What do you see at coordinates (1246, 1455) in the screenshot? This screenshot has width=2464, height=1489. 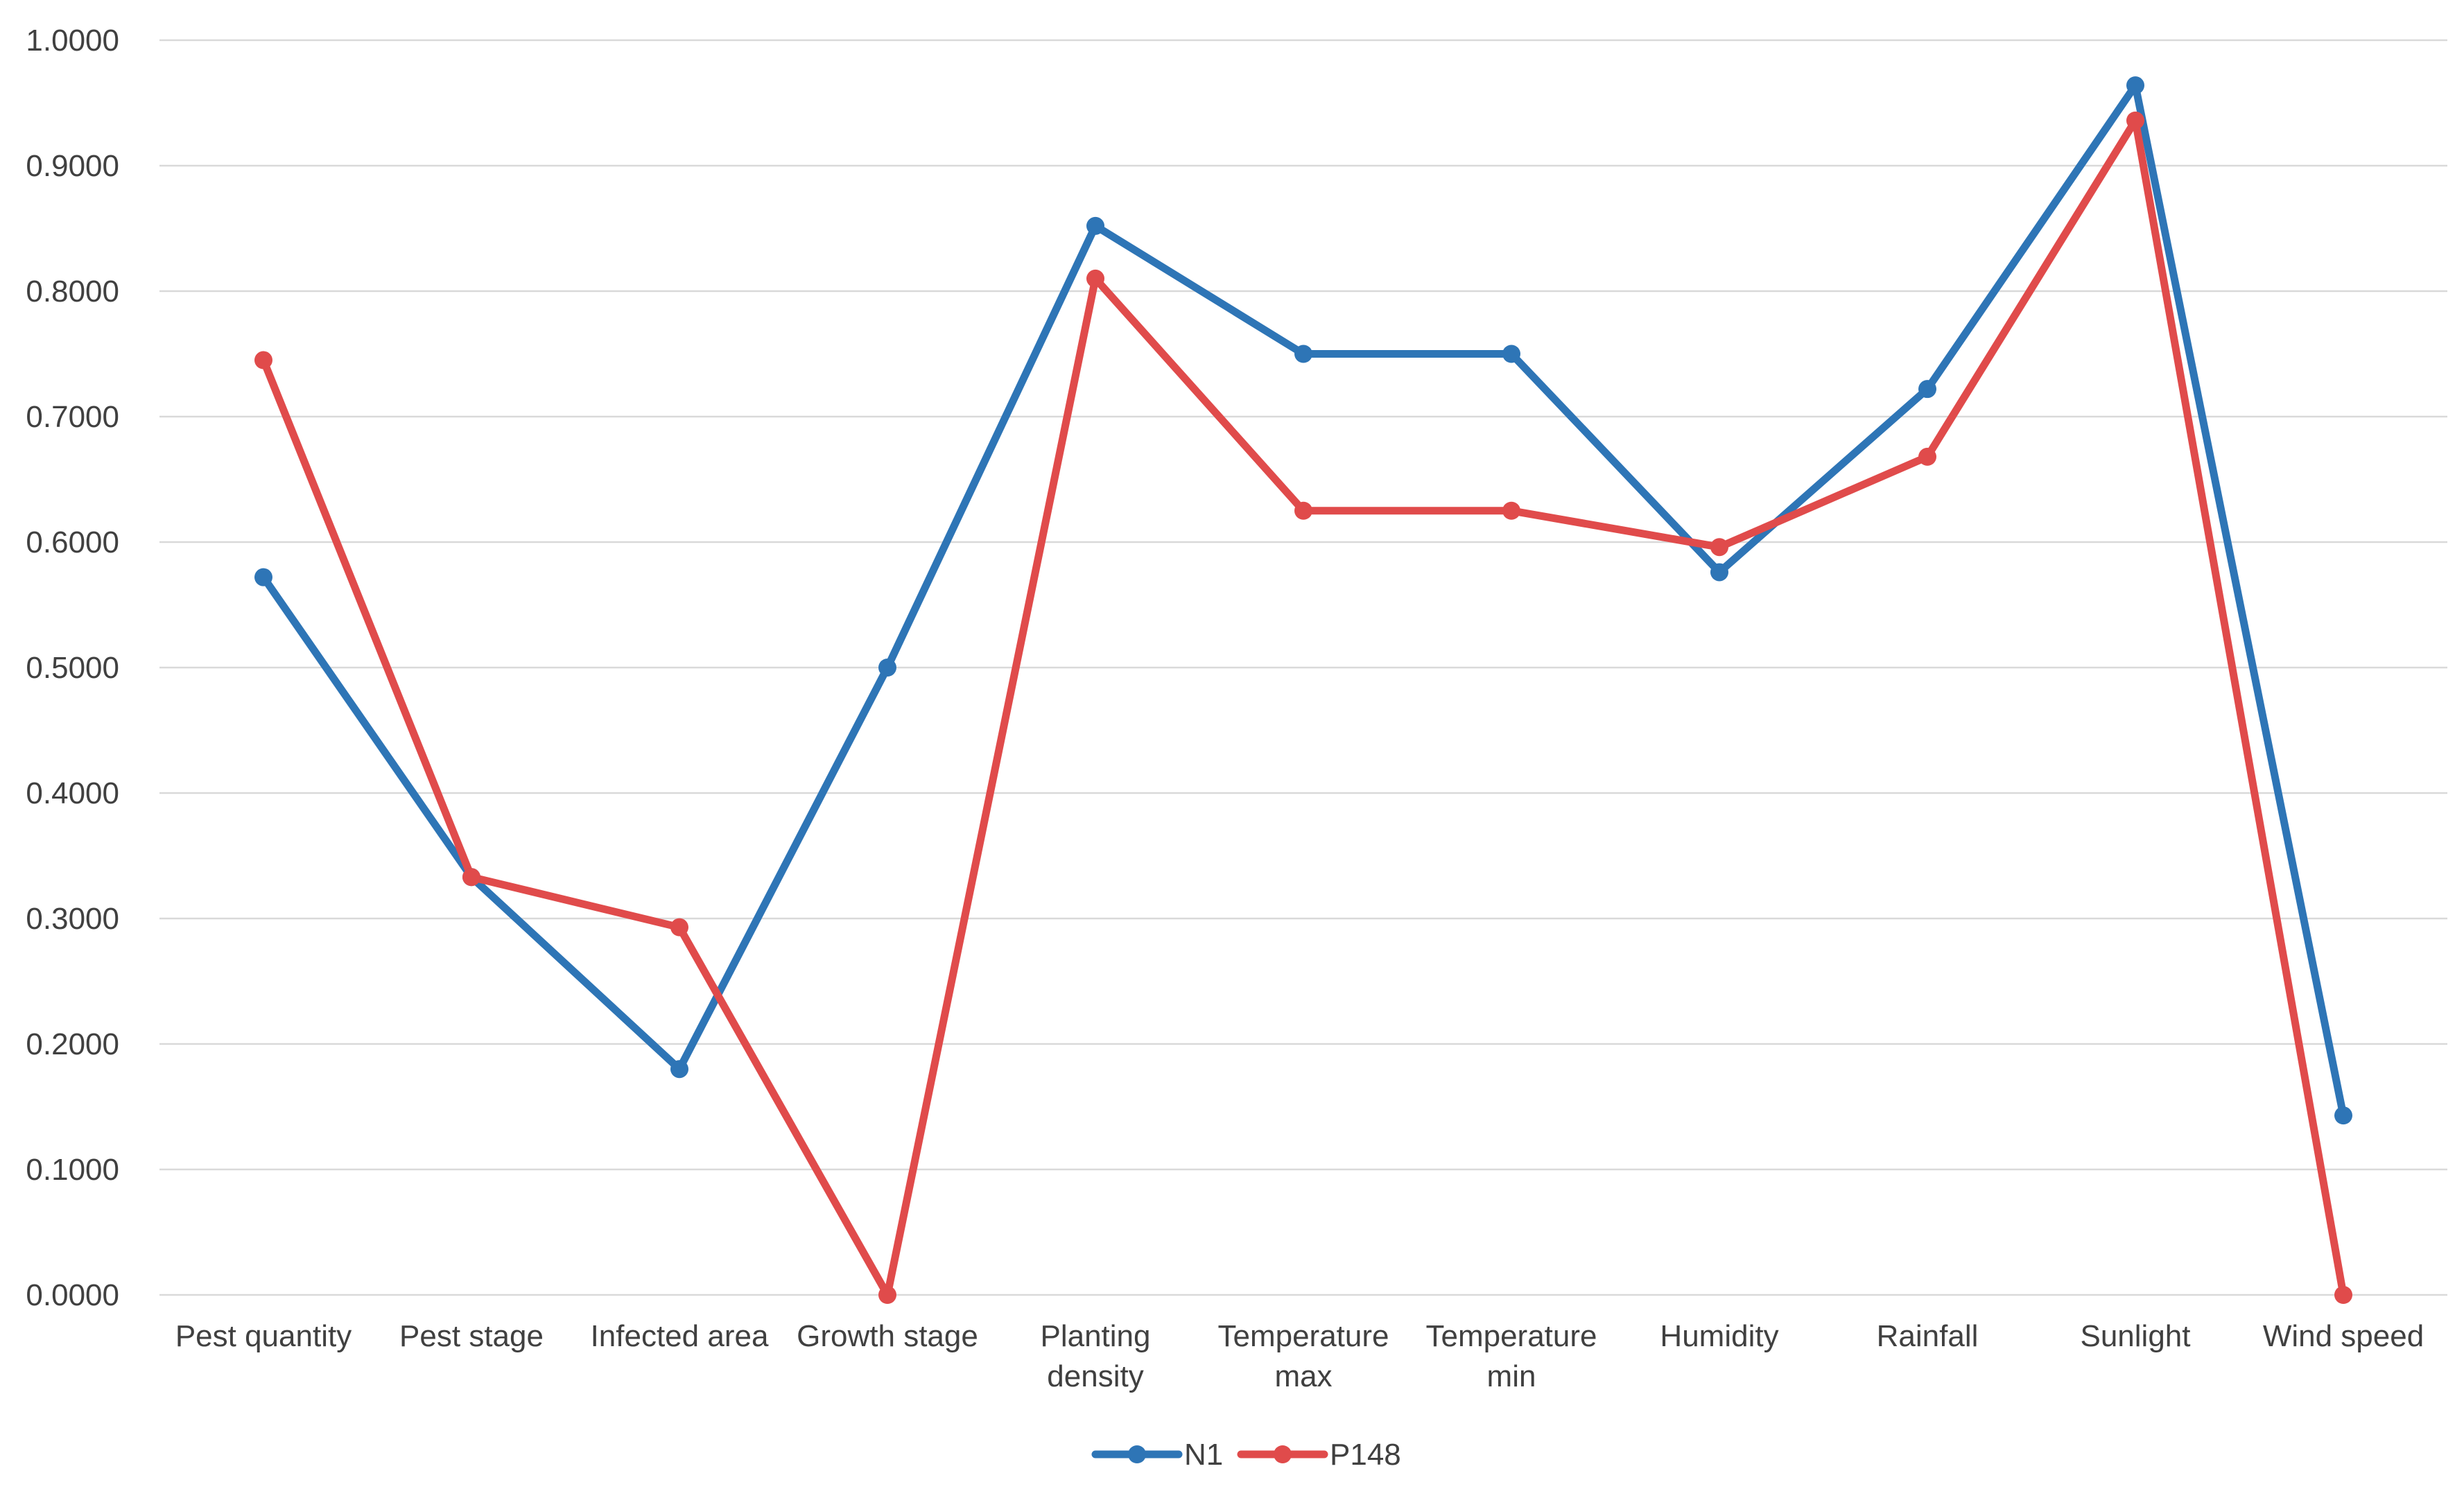 I see `legend: N1 P148` at bounding box center [1246, 1455].